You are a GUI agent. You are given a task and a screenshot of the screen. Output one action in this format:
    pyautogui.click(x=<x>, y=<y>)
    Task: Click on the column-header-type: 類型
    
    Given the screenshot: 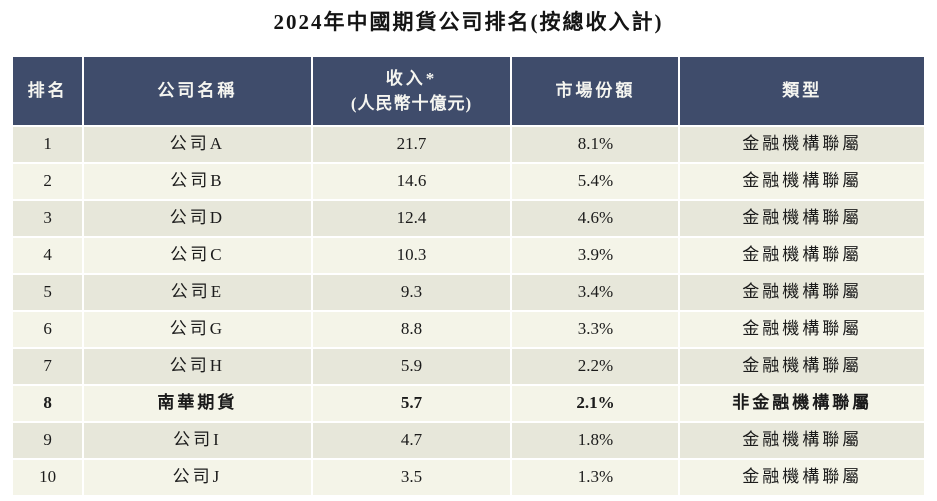 What is the action you would take?
    pyautogui.click(x=802, y=91)
    